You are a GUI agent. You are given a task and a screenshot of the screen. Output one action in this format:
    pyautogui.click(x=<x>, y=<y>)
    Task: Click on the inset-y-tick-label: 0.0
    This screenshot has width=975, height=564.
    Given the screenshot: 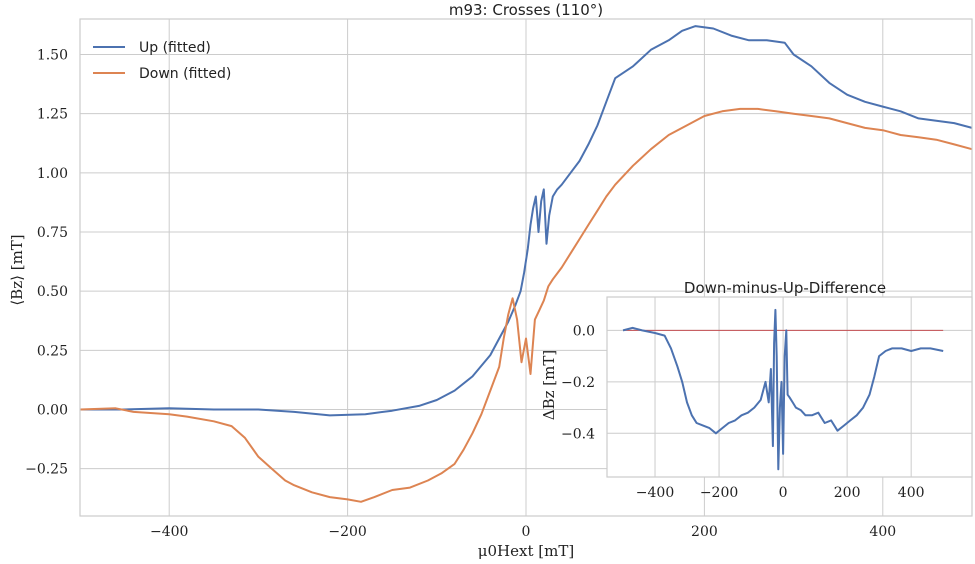 What is the action you would take?
    pyautogui.click(x=584, y=331)
    